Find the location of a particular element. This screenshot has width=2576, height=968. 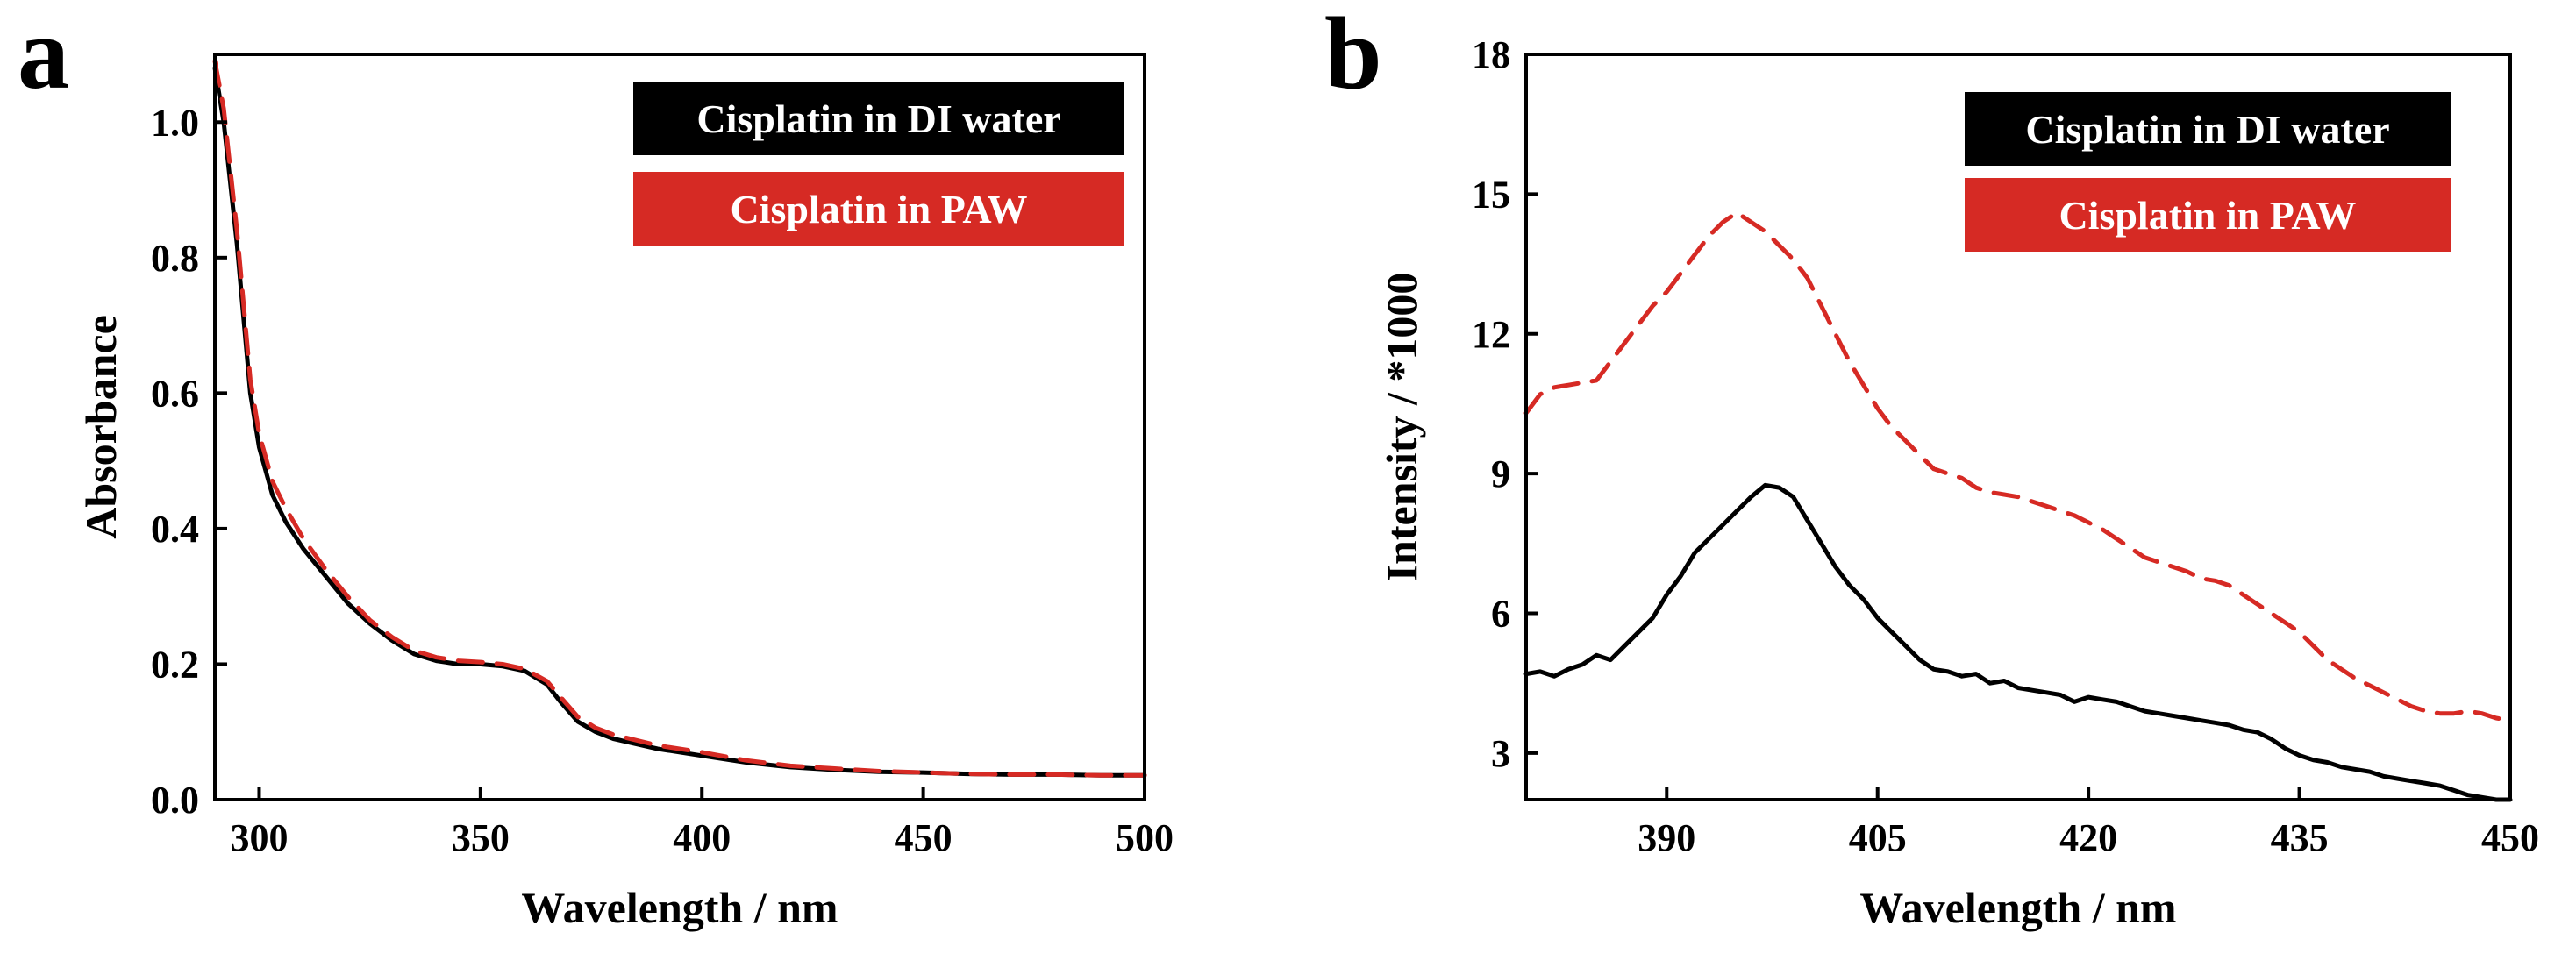

panel-b-xtick-label-390: 390 is located at coordinates (1667, 837).